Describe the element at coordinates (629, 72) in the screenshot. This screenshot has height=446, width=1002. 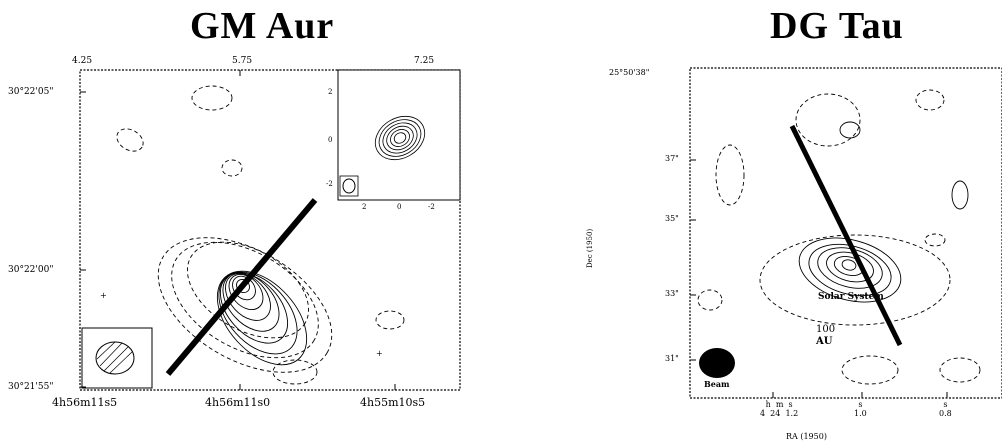
I see `right-y-tick-1: 25°50'38"` at that location.